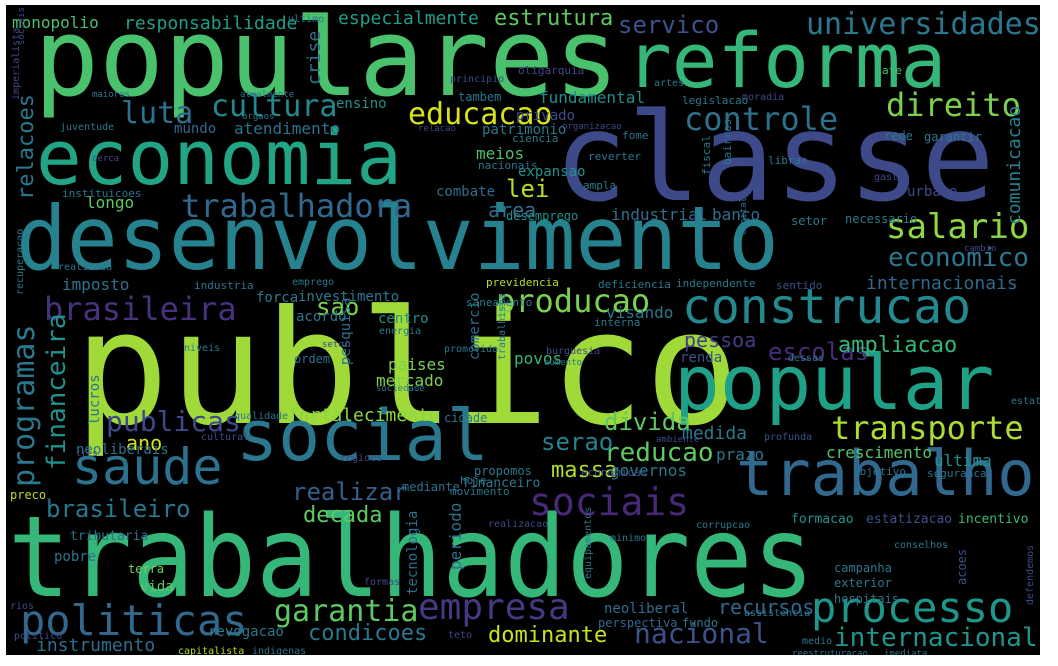 The width and height of the screenshot is (1058, 666). Describe the element at coordinates (614, 156) in the screenshot. I see `word: reverter` at that location.